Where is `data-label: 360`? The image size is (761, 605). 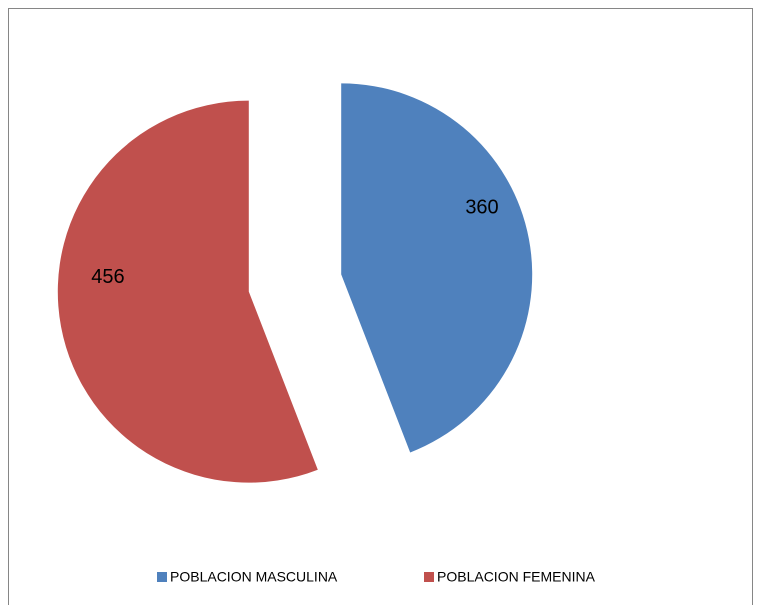 data-label: 360 is located at coordinates (481, 207).